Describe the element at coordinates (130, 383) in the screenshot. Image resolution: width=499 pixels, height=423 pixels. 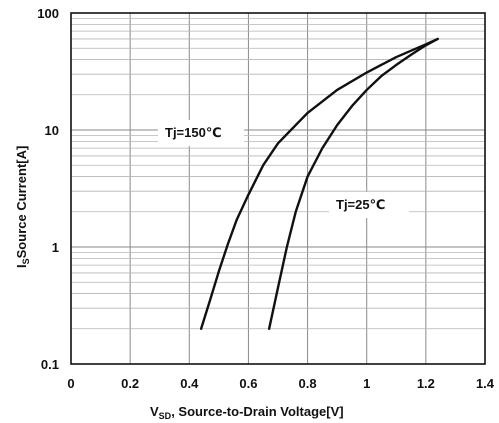
I see `x-tick-label: 0.2` at that location.